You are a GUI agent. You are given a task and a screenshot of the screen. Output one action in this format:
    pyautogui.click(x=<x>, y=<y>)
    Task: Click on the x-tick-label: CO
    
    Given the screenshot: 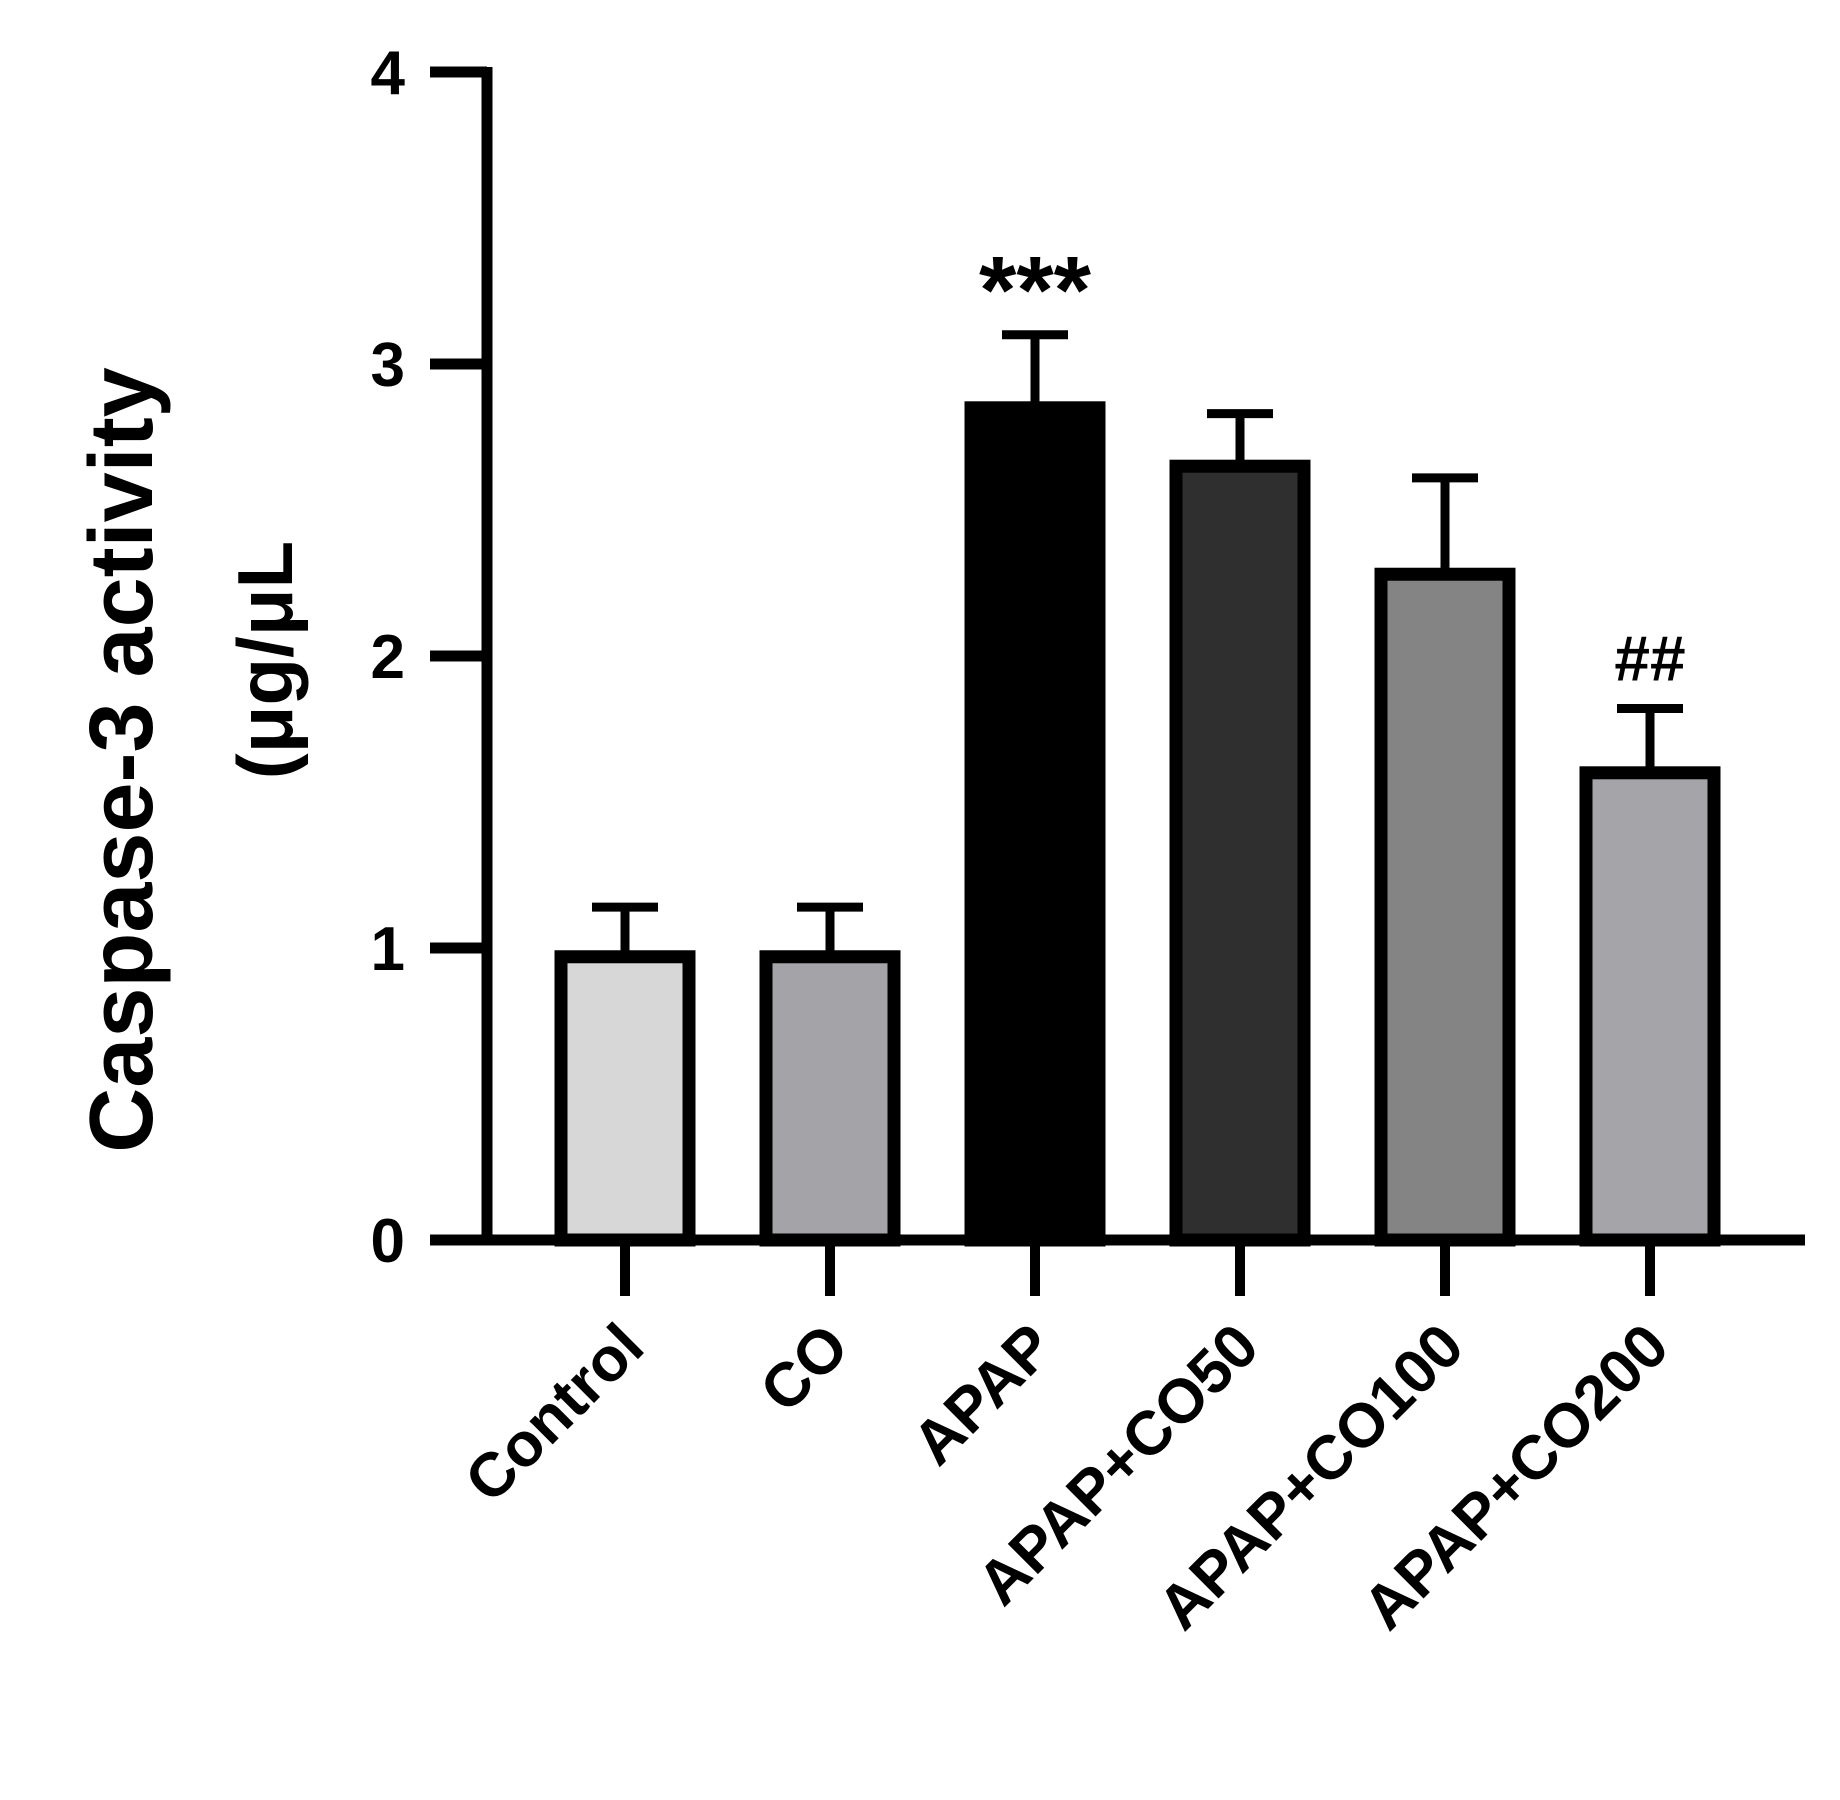 What is the action you would take?
    pyautogui.click(x=804, y=1368)
    